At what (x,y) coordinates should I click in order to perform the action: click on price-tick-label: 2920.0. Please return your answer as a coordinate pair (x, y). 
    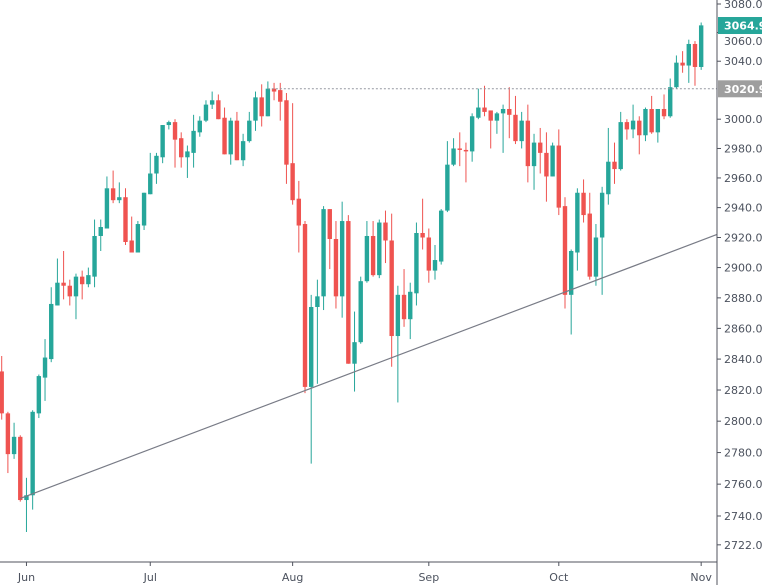
    Looking at the image, I should click on (743, 237).